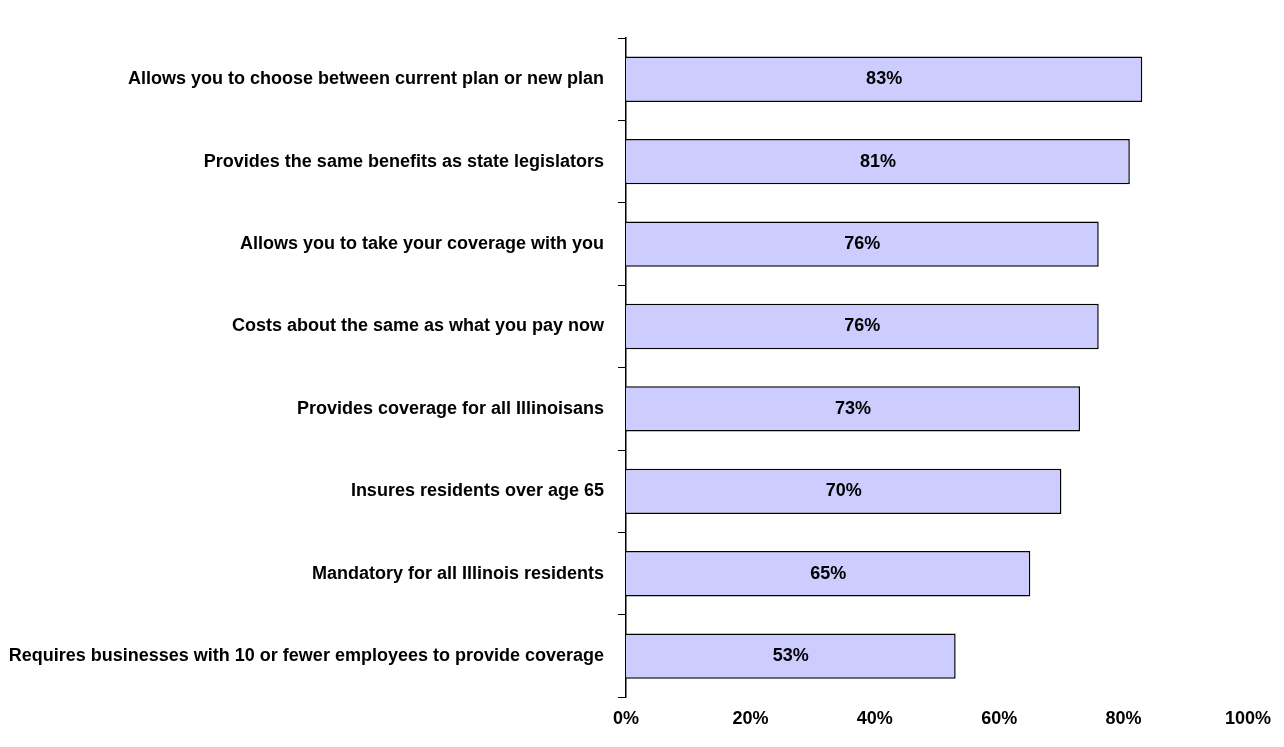 This screenshot has height=747, width=1284. I want to click on x-tick-label: 100%, so click(1248, 718).